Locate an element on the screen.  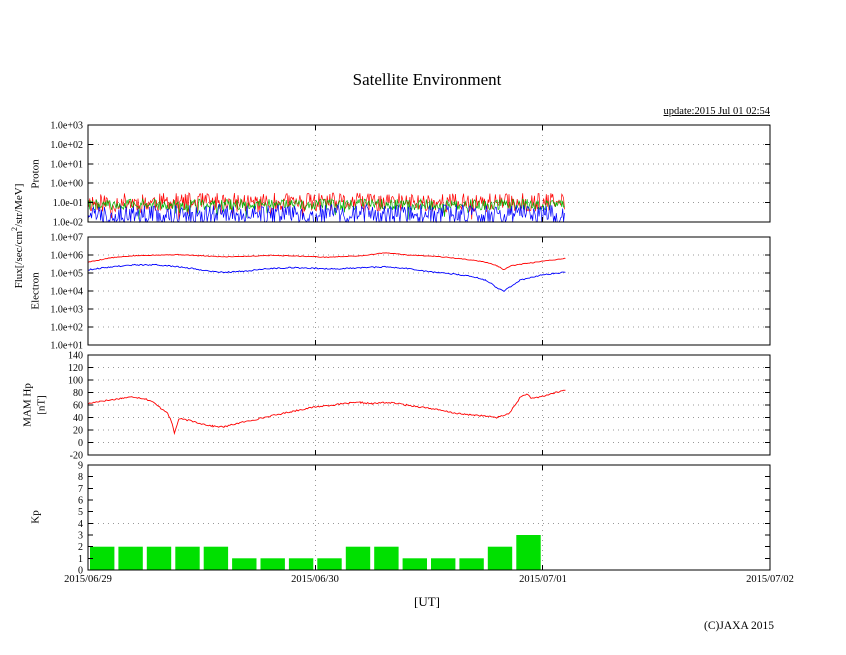
flux-axis-label-post: /str/MeV] is located at coordinates (18, 205).